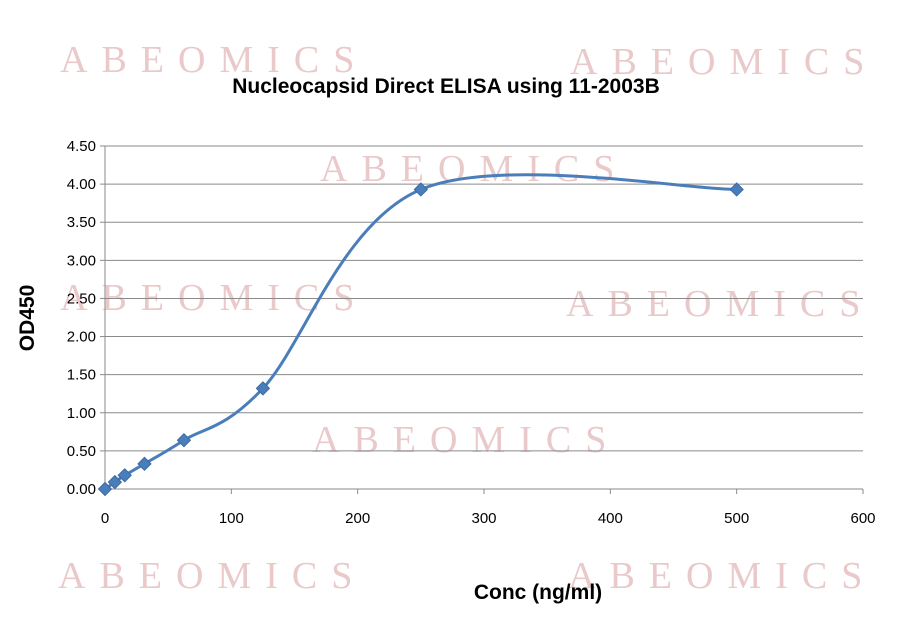 The image size is (914, 639). I want to click on x-tick-label: 100, so click(231, 518).